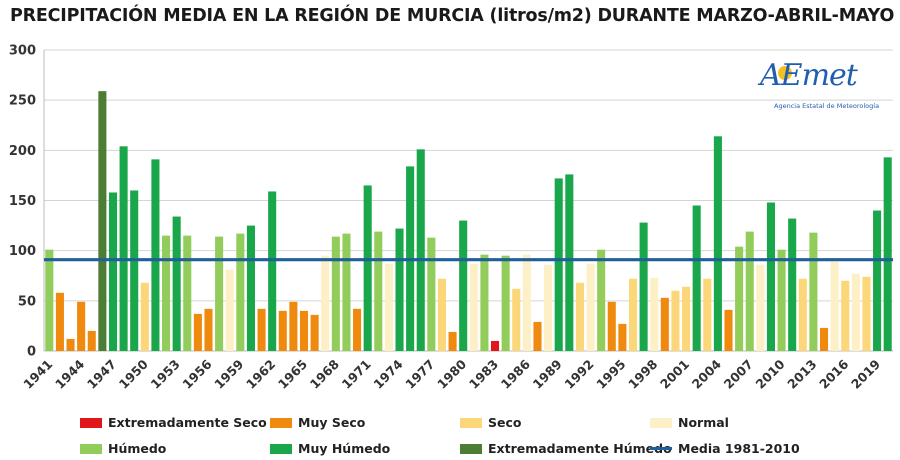 The height and width of the screenshot is (460, 900). What do you see at coordinates (643, 286) in the screenshot?
I see `bar-1997` at bounding box center [643, 286].